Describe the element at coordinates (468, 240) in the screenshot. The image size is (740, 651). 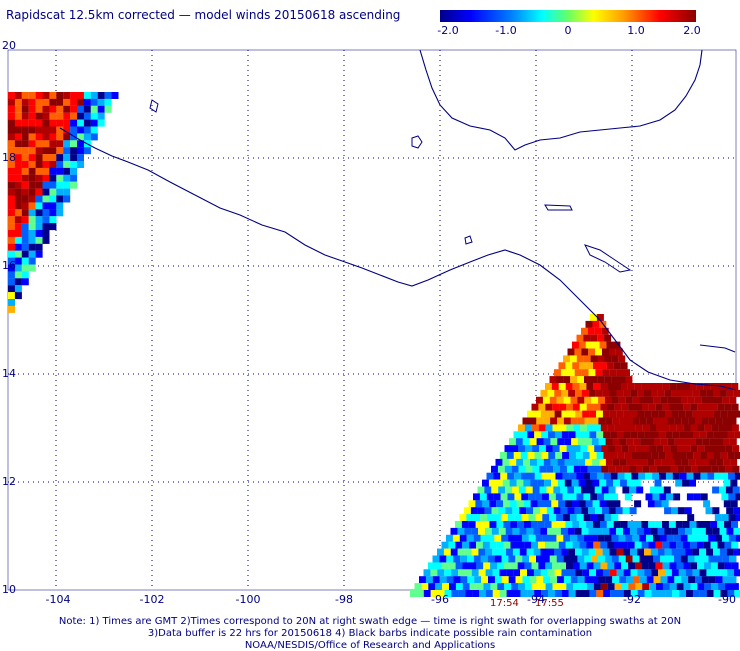
I see `island` at that location.